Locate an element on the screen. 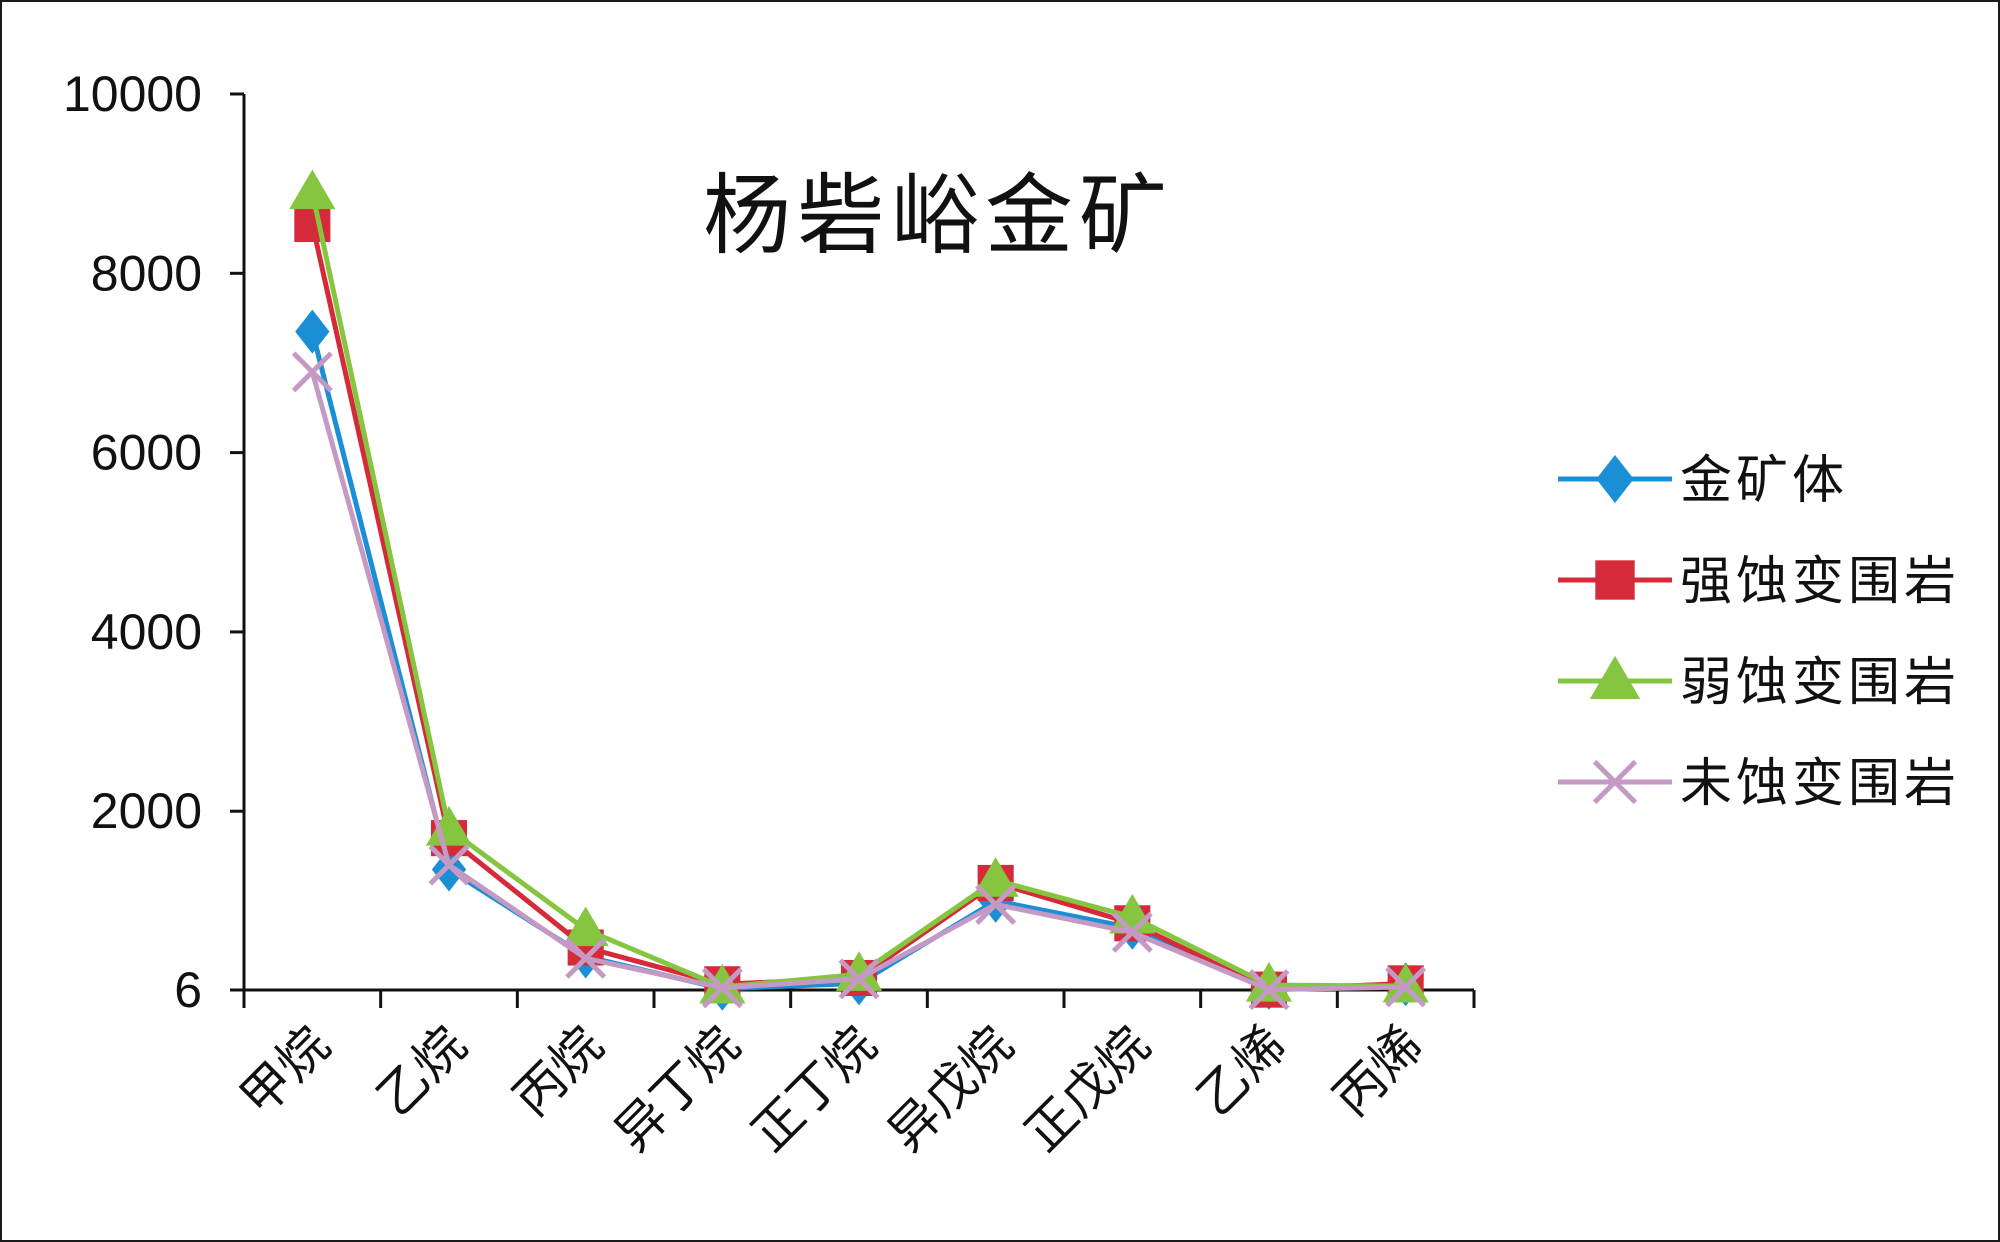 This screenshot has width=2000, height=1242. legend-label: 金矿体 is located at coordinates (1764, 481).